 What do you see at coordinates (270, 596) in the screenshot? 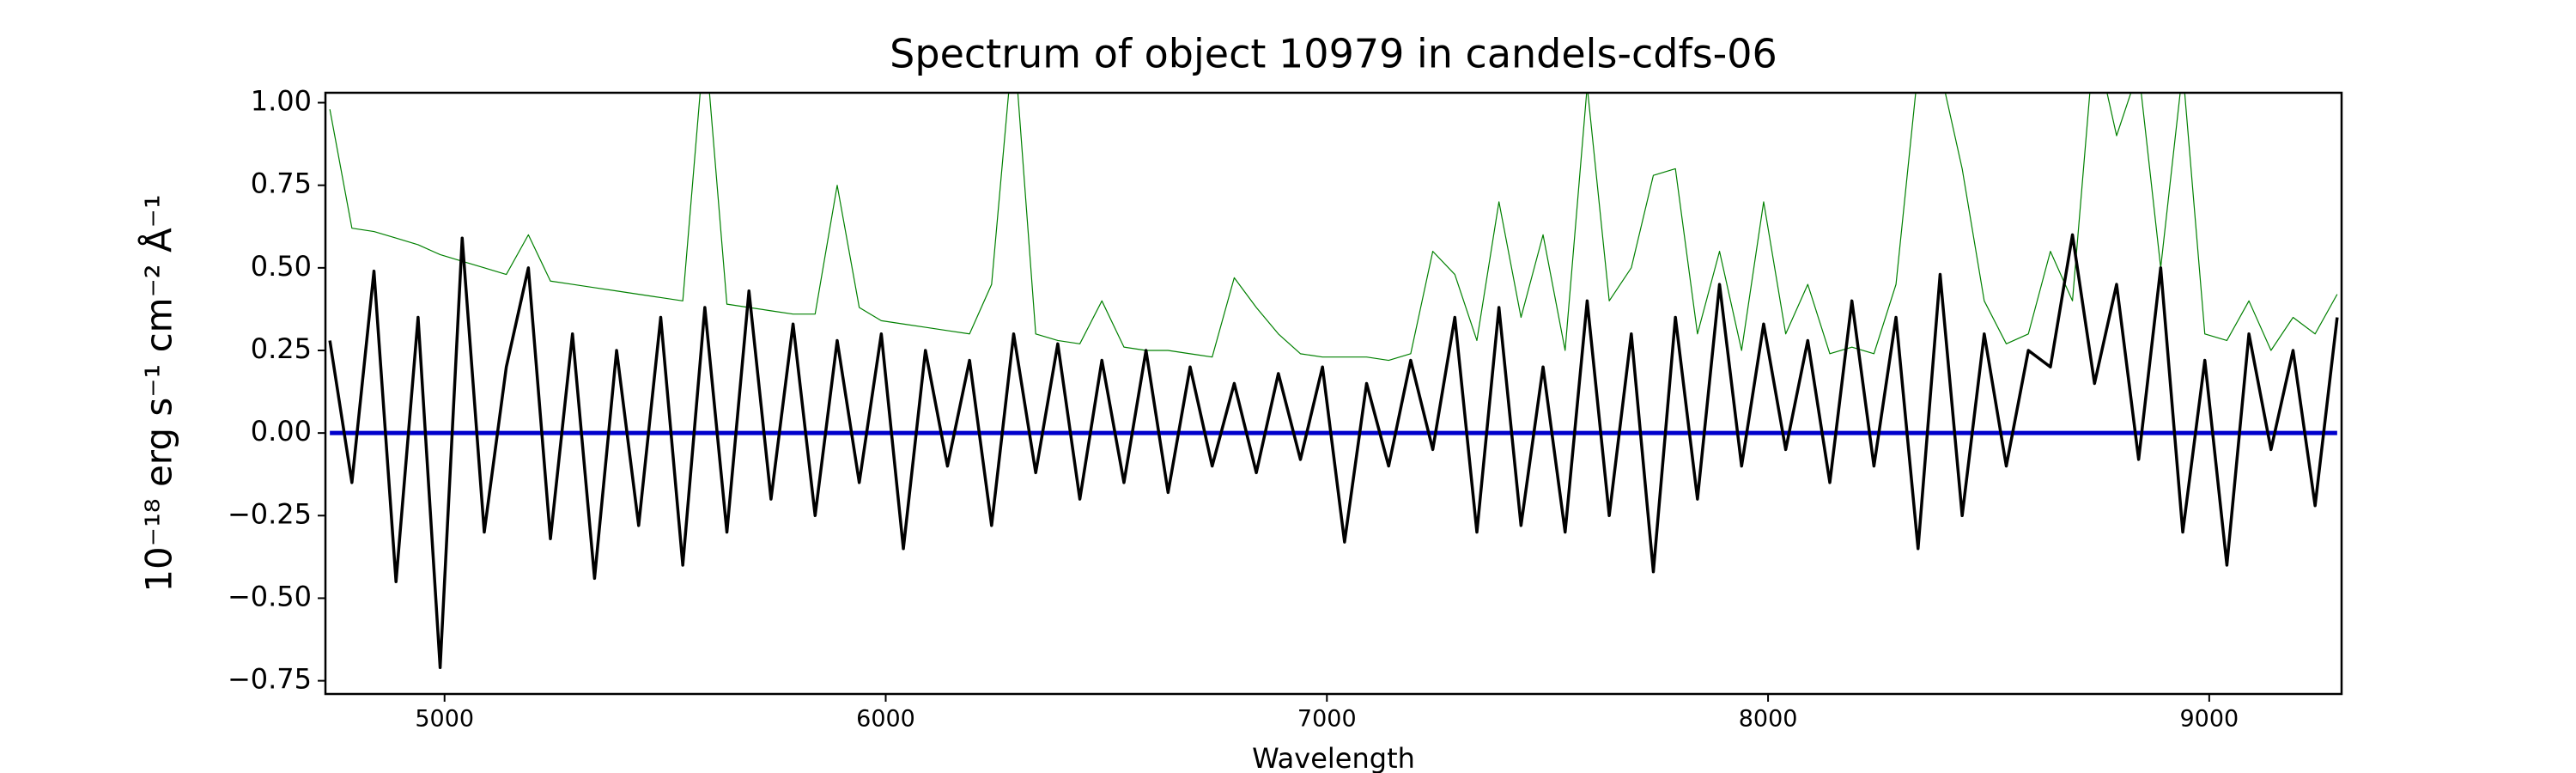
I see `y-tick-label: −0.50` at bounding box center [270, 596].